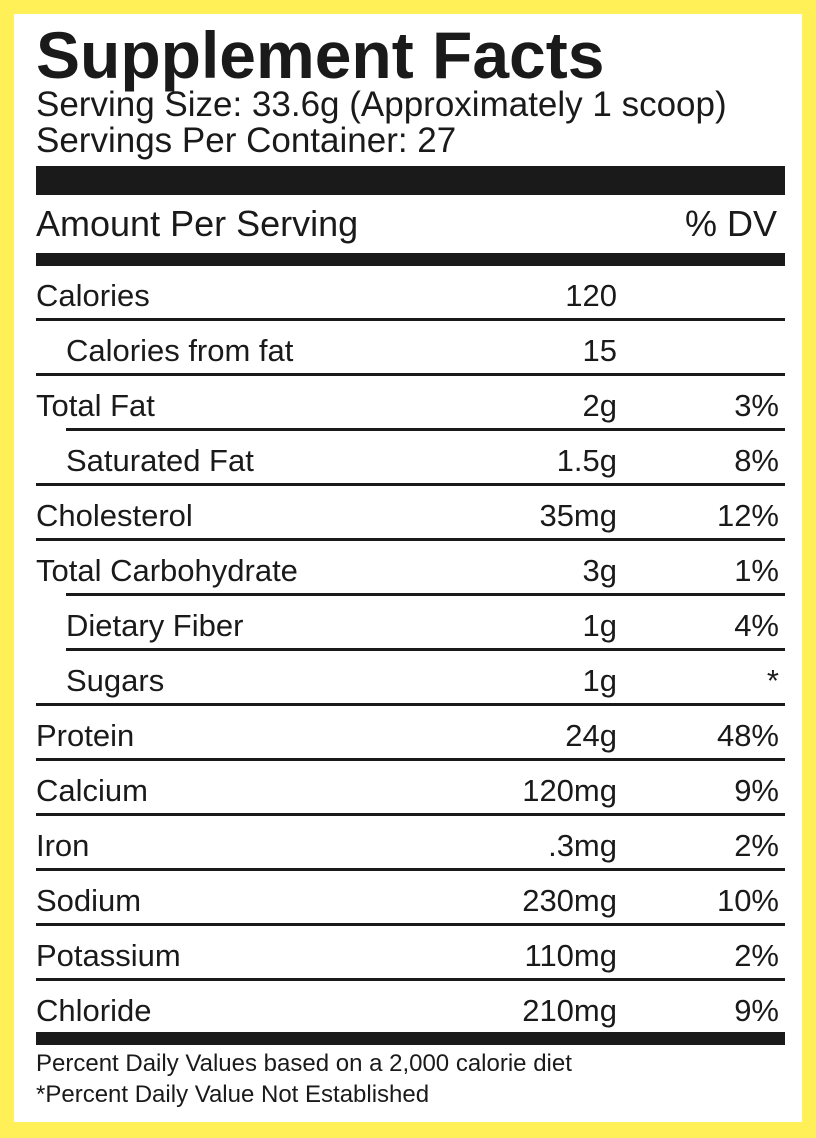 Image resolution: width=816 pixels, height=1138 pixels. Describe the element at coordinates (114, 515) in the screenshot. I see `nutrient-name: Cholesterol` at that location.